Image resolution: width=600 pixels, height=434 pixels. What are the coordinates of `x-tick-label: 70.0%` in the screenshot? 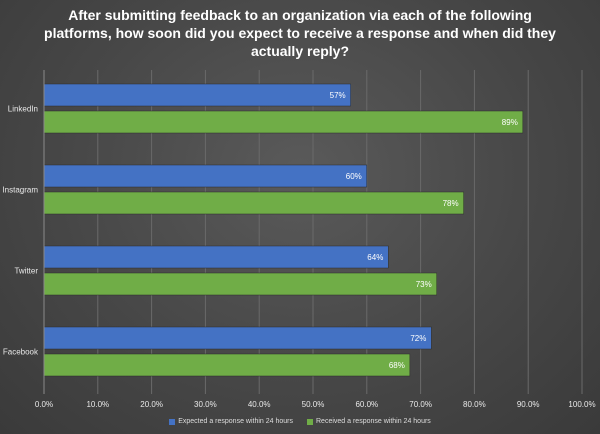 It's located at (420, 404).